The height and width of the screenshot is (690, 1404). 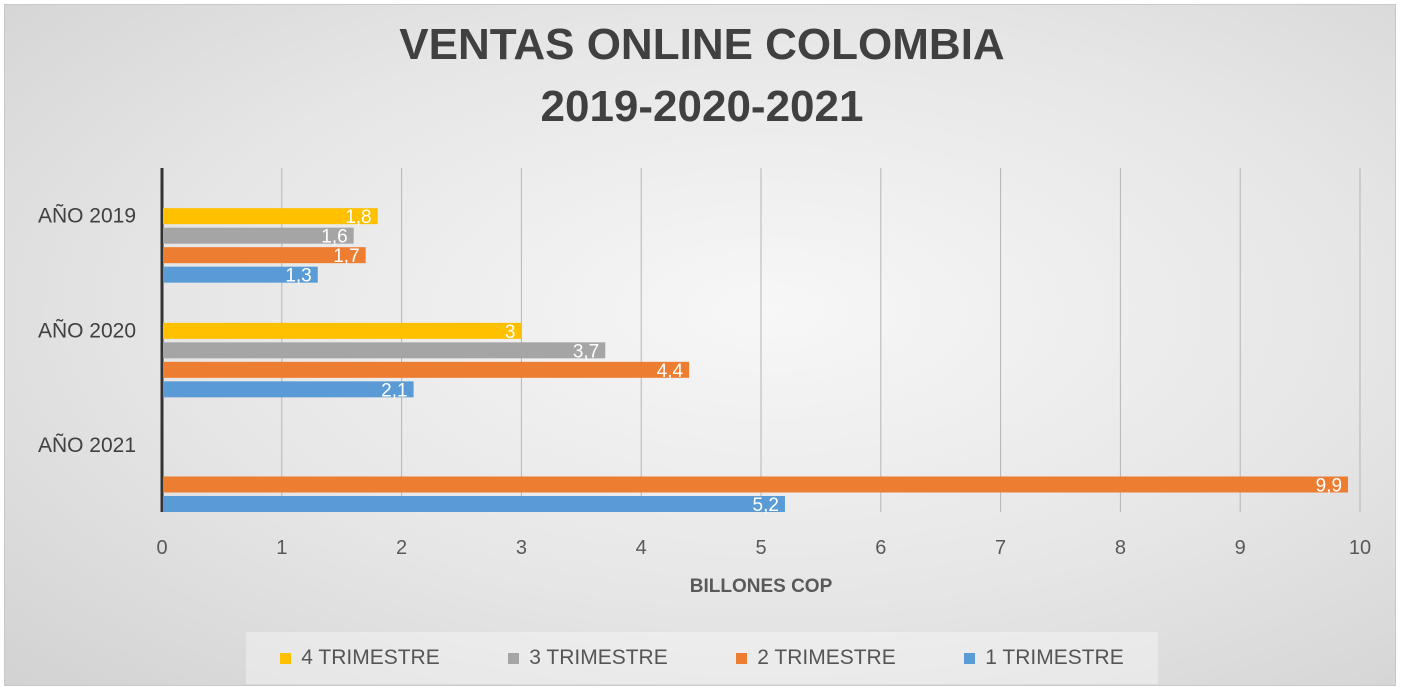 What do you see at coordinates (1329, 486) in the screenshot?
I see `data-label: 9,9` at bounding box center [1329, 486].